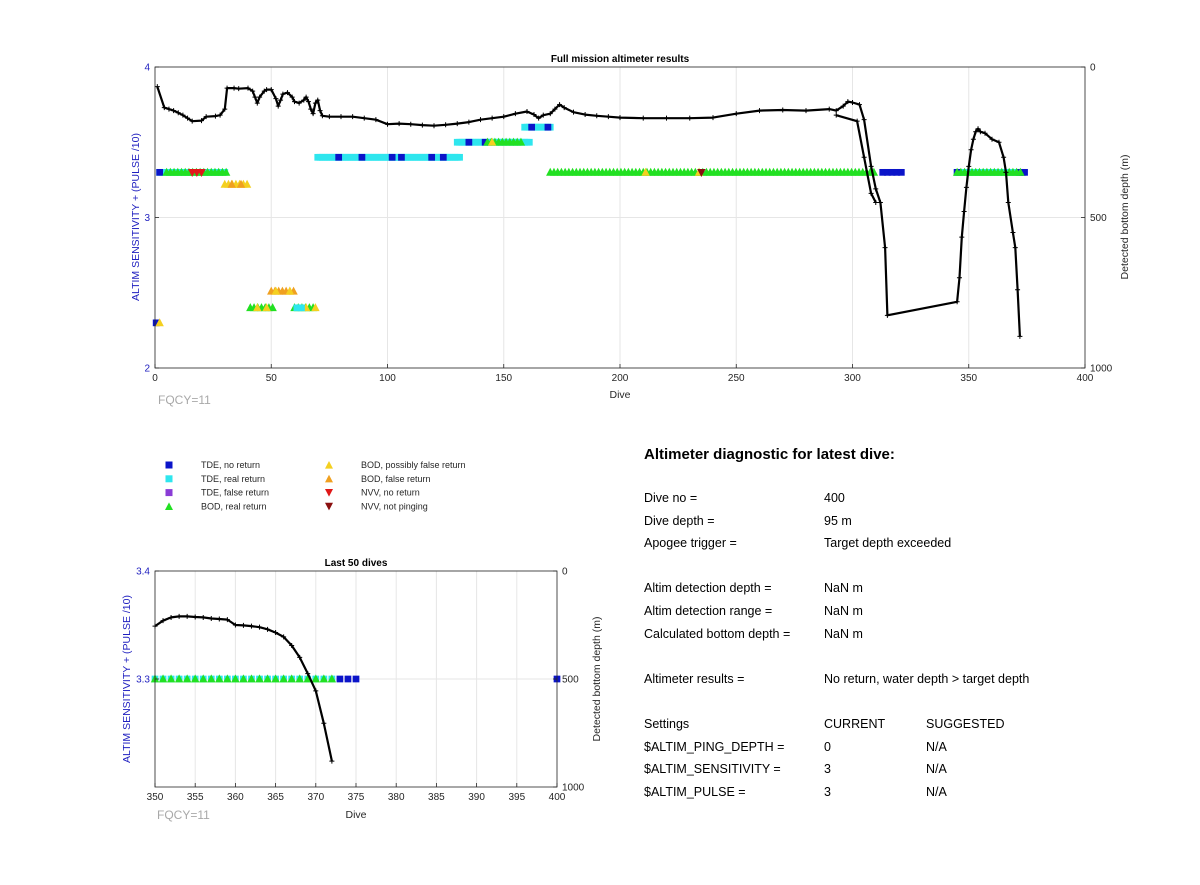 This screenshot has height=885, width=1200. What do you see at coordinates (695, 791) in the screenshot?
I see `pulse-label: $ALTIM_PULSE =` at bounding box center [695, 791].